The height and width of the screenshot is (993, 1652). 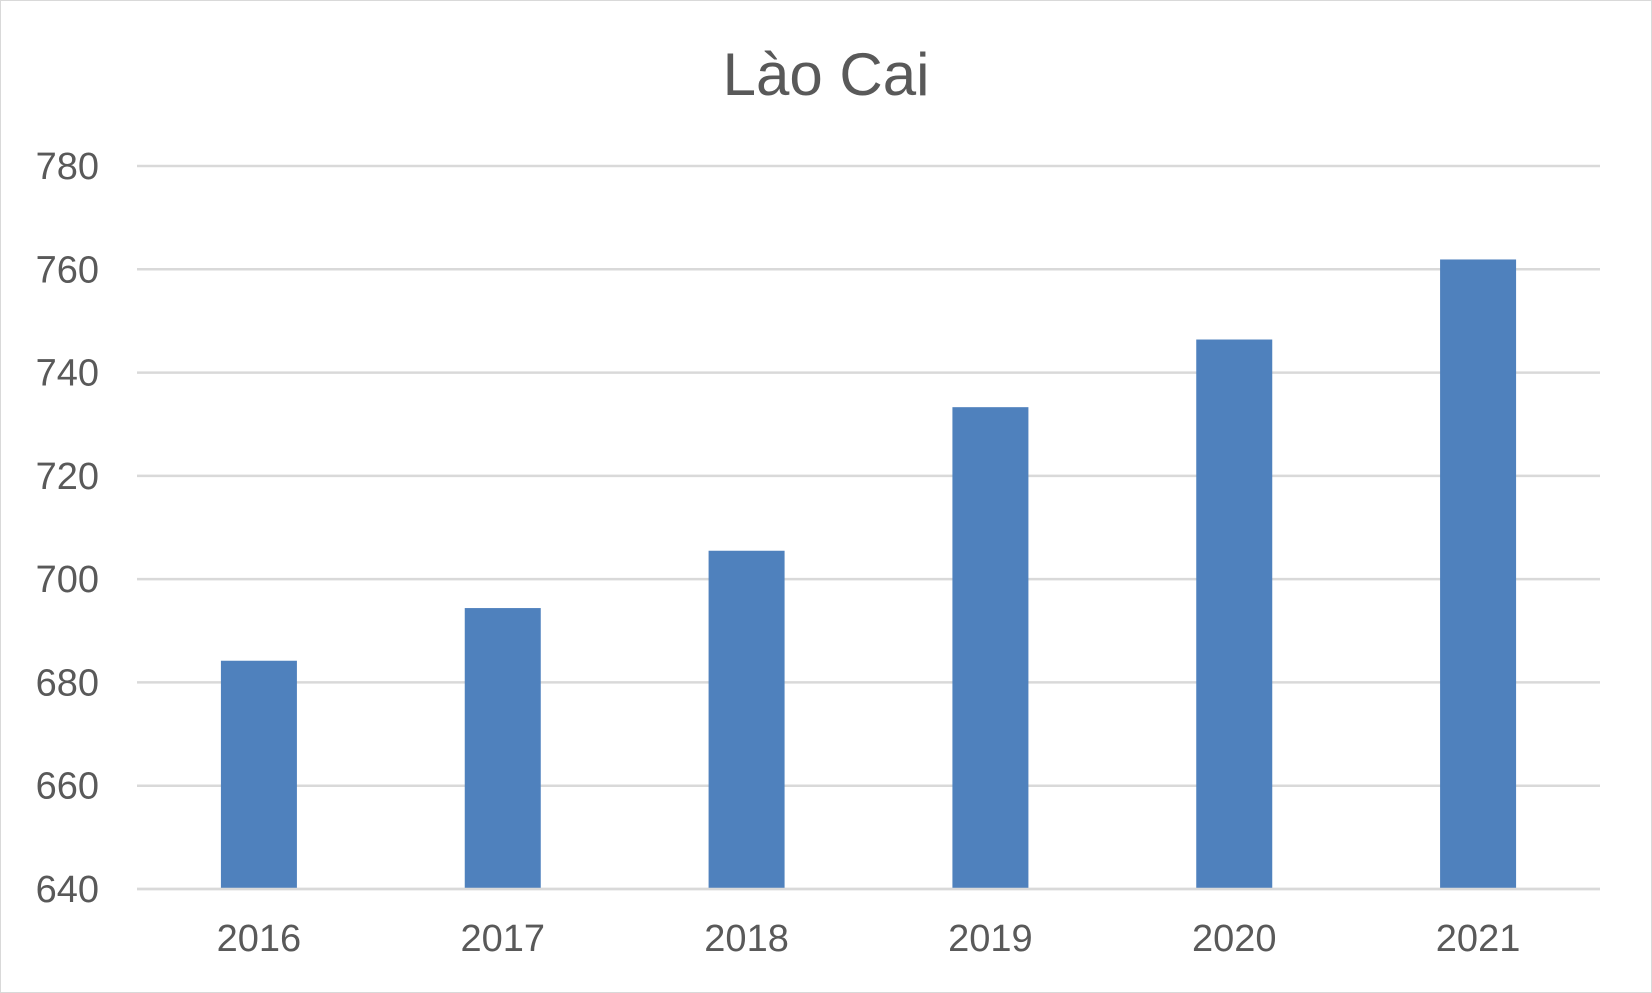 What do you see at coordinates (258, 774) in the screenshot?
I see `bar-2016` at bounding box center [258, 774].